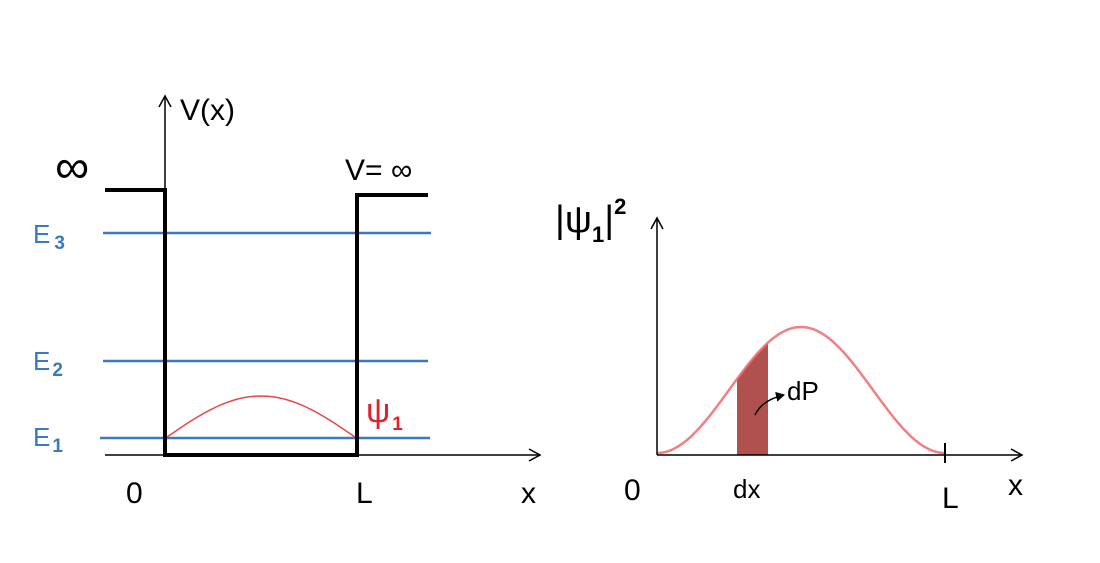 This screenshot has height=563, width=1100. I want to click on potential-well, so click(266, 322).